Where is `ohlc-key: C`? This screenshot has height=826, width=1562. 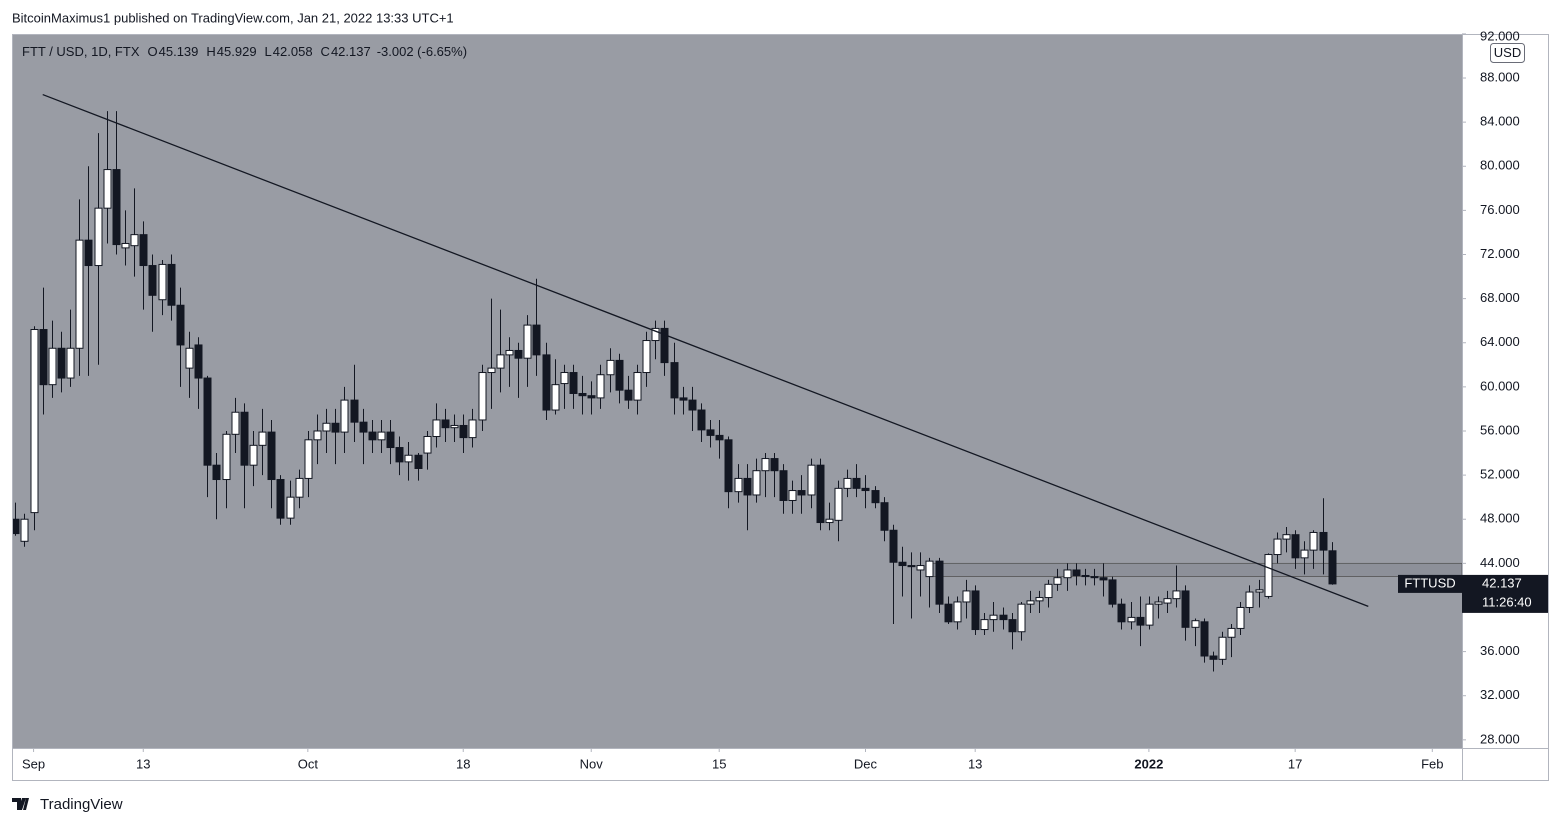 ohlc-key: C is located at coordinates (325, 51).